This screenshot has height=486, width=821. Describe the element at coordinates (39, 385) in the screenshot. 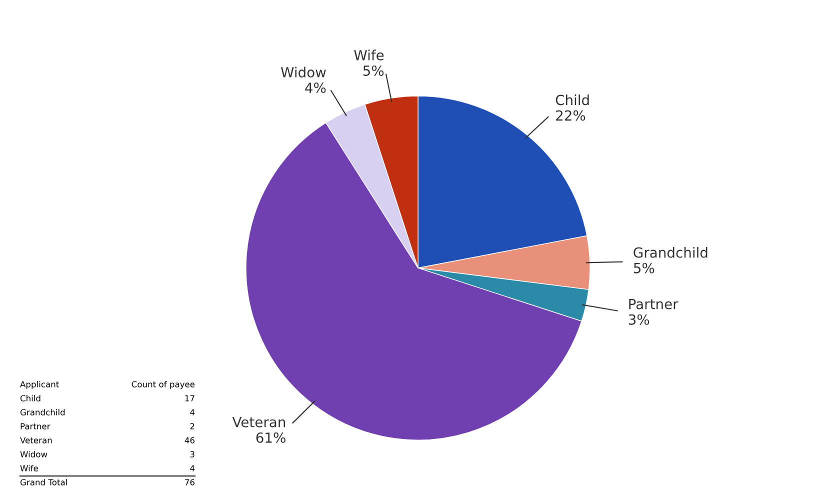

I see `text: Applicant` at that location.